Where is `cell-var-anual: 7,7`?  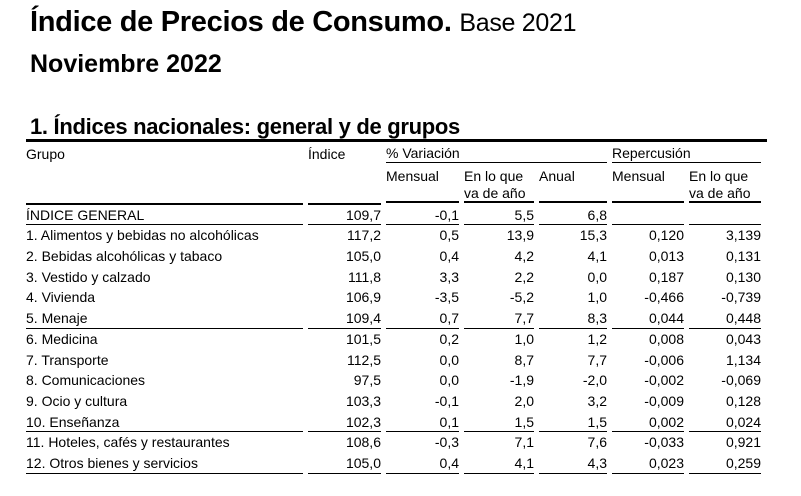
cell-var-anual: 7,7 is located at coordinates (597, 359).